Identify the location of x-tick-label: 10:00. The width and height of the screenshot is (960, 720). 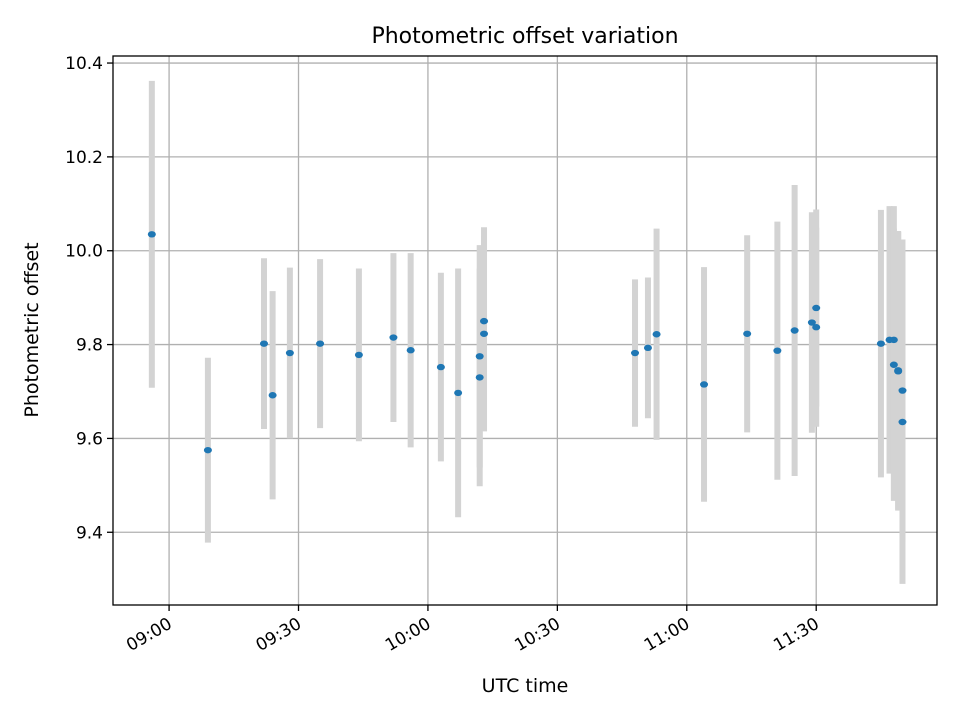
(408, 635).